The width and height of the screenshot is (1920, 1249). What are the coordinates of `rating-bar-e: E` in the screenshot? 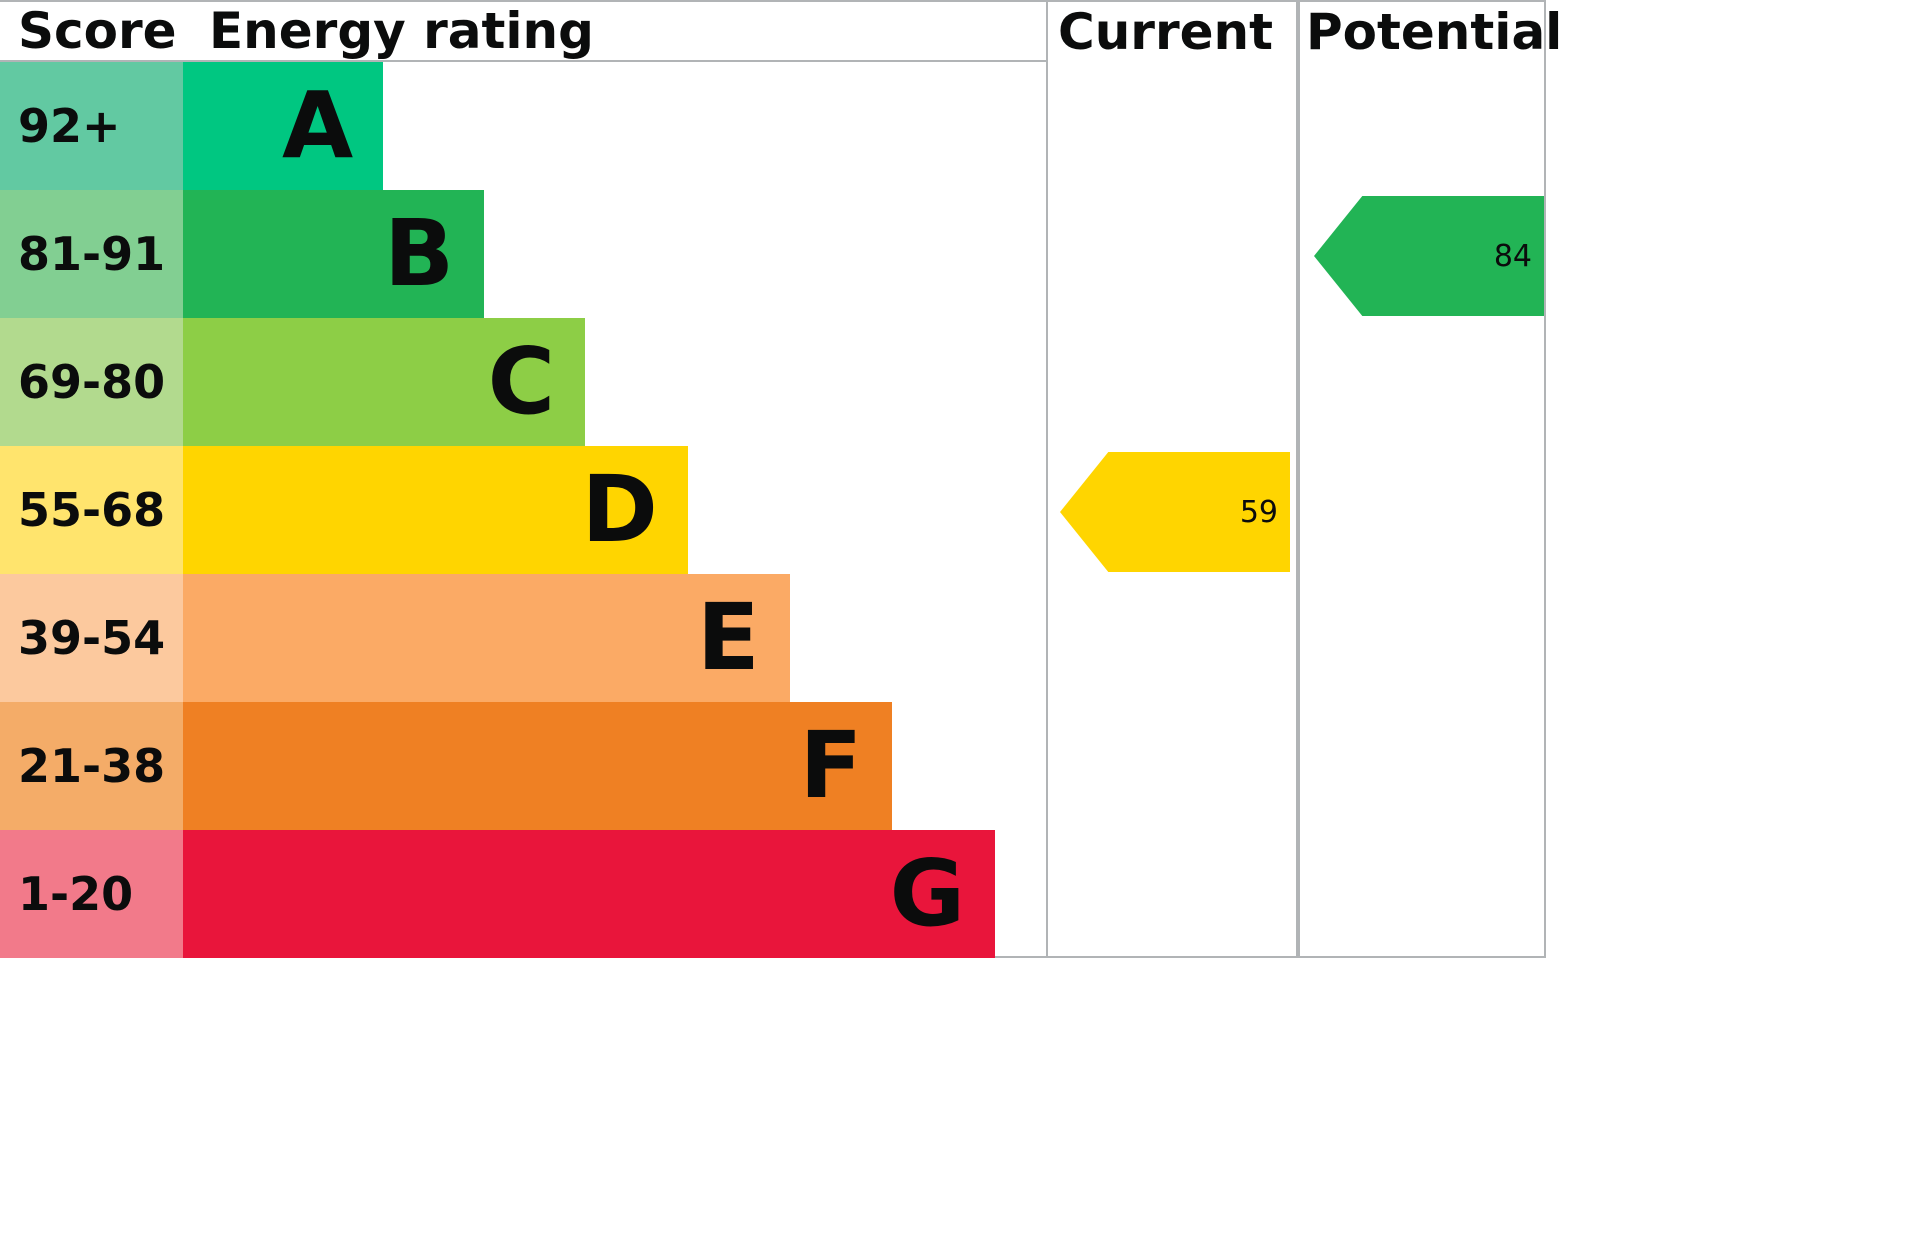 It's located at (486, 638).